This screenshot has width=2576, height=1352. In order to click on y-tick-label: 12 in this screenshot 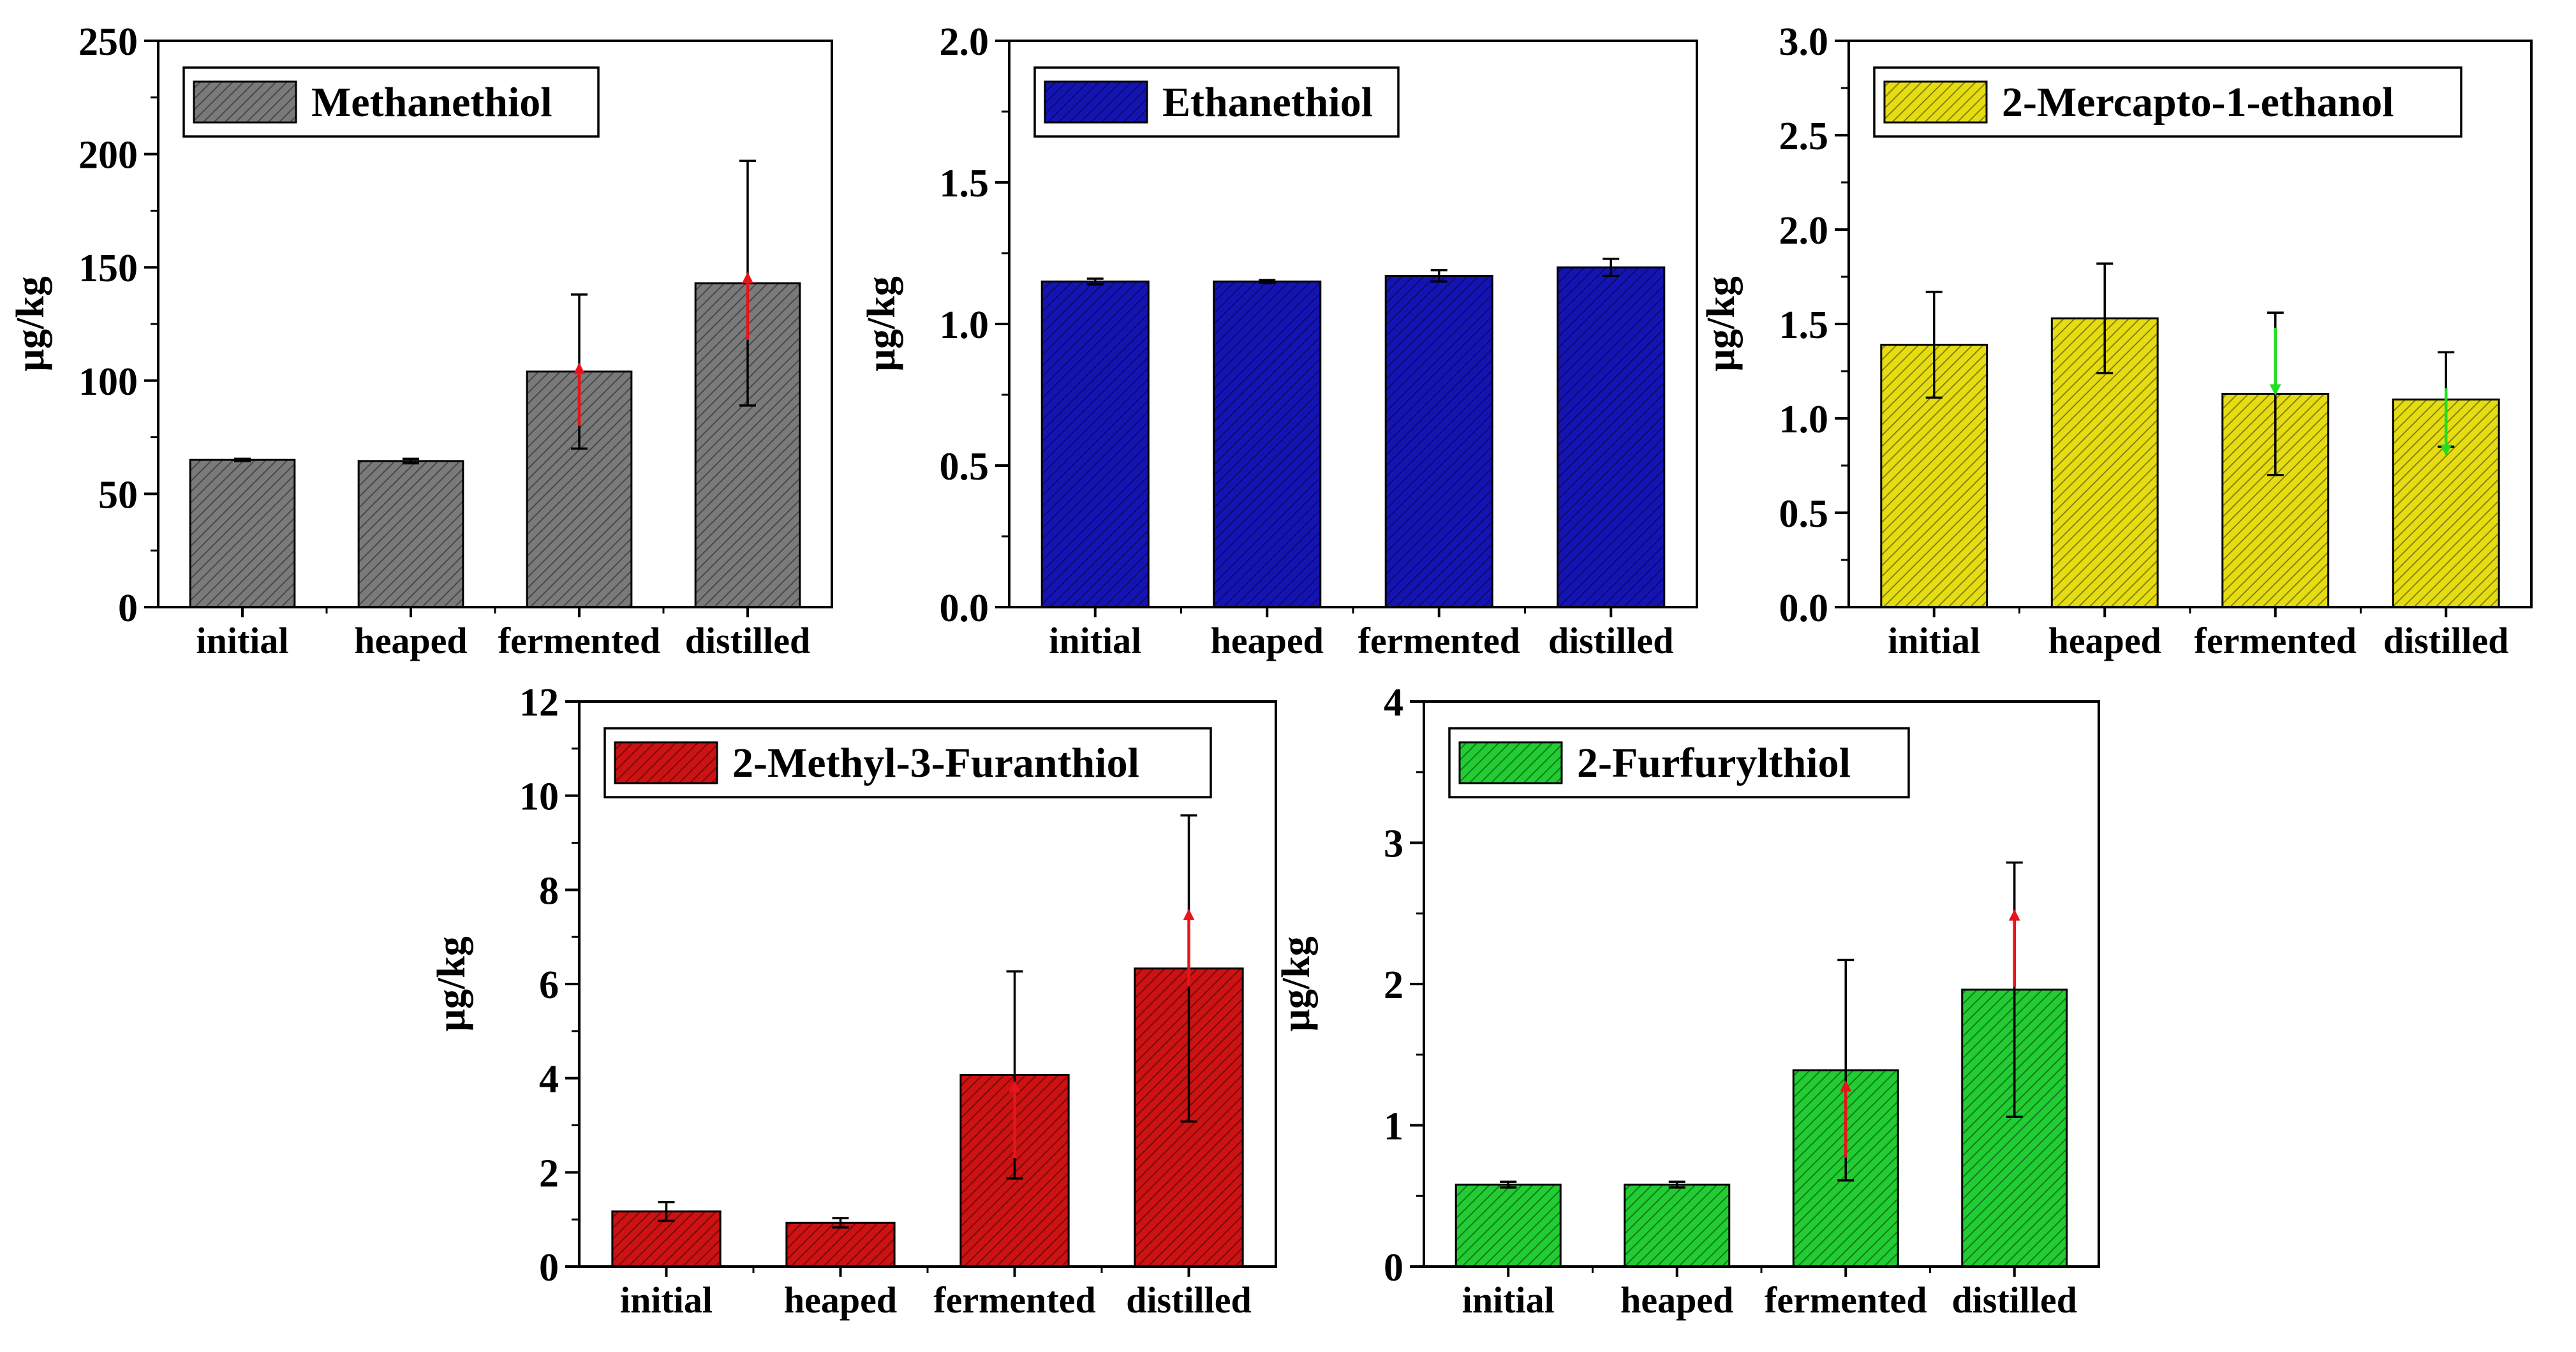, I will do `click(539, 702)`.